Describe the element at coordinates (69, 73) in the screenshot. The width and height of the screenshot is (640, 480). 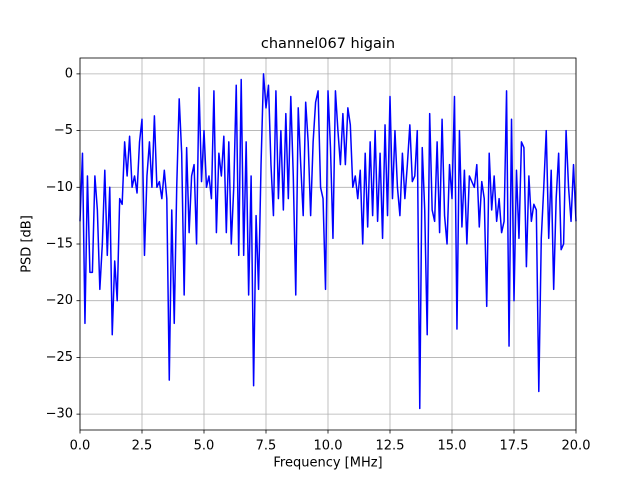
I see `y-tick-label: 0` at that location.